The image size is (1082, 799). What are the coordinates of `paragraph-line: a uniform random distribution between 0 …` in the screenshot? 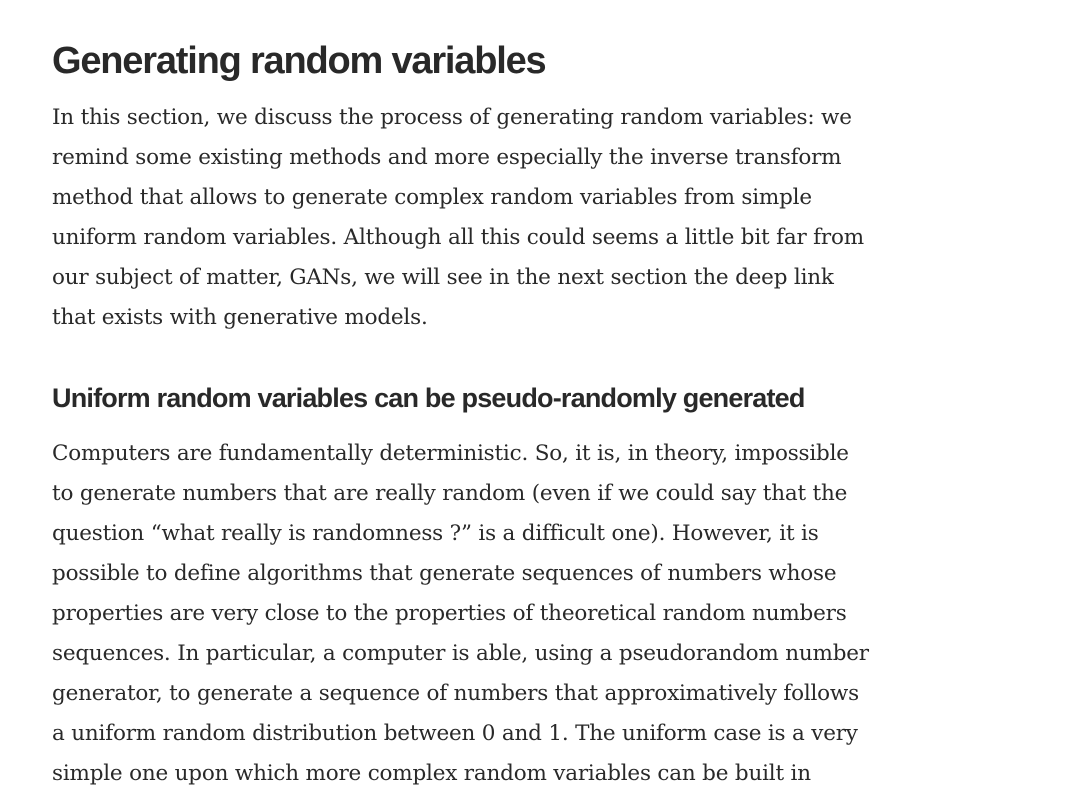 It's located at (455, 733).